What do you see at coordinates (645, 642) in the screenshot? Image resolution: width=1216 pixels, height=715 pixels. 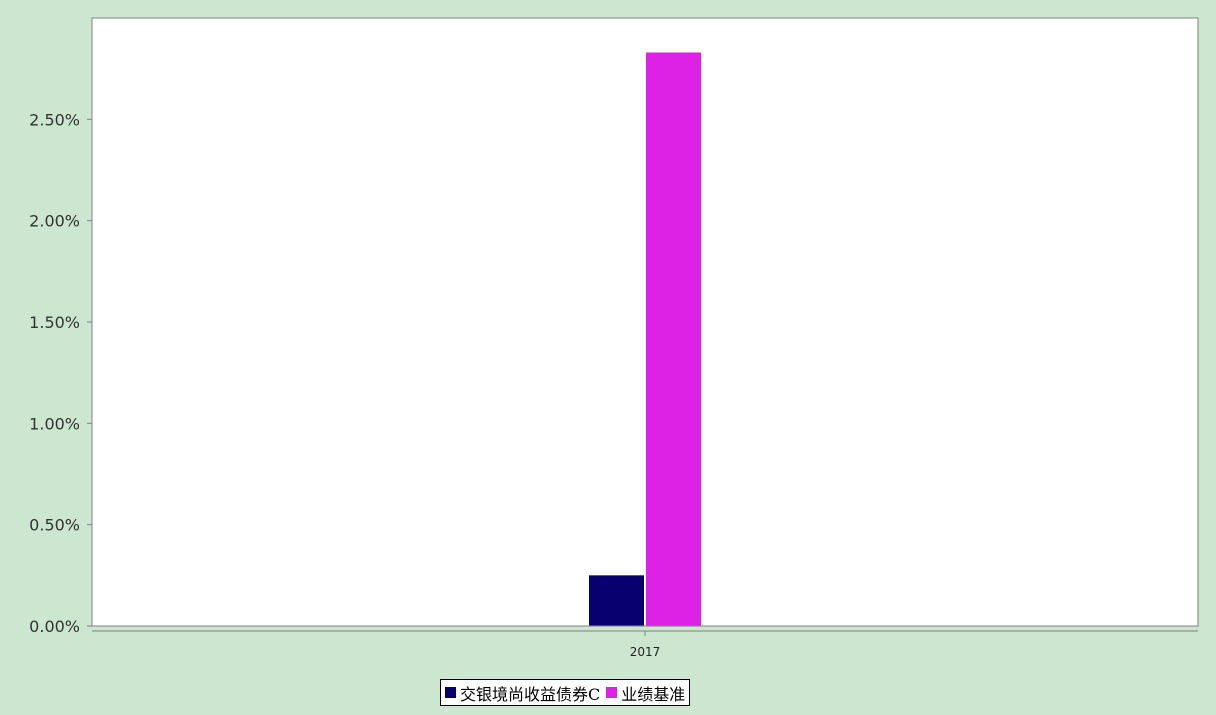 I see `x-axis: 2017` at bounding box center [645, 642].